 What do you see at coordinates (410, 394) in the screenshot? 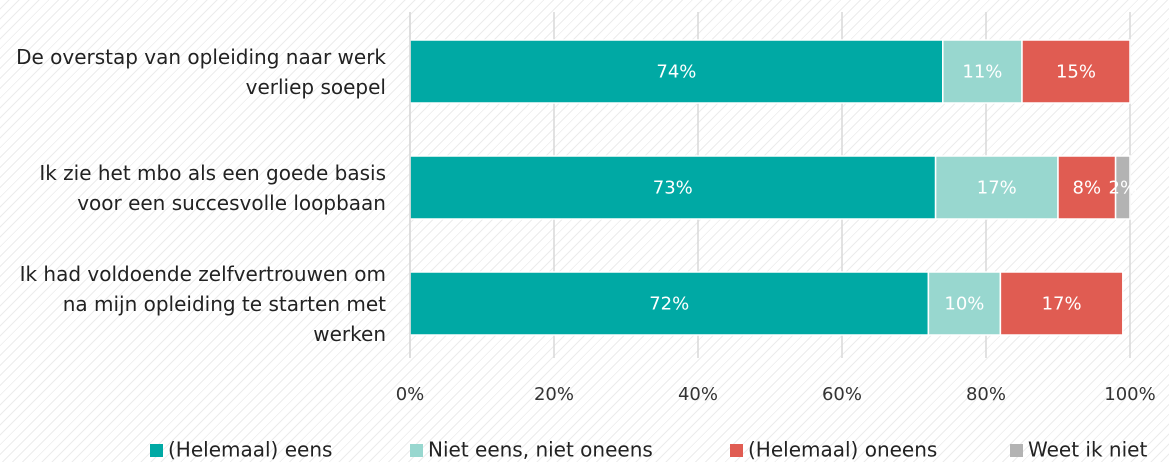
I see `x-tick-label: 0%` at bounding box center [410, 394].